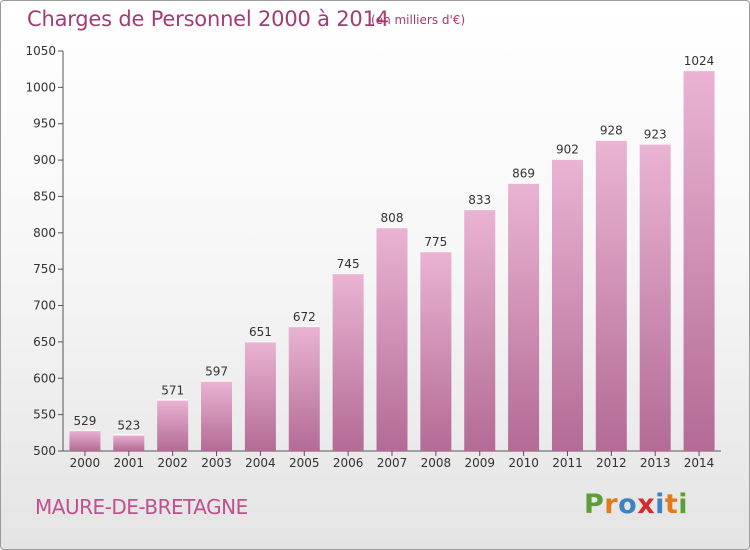 Image resolution: width=750 pixels, height=550 pixels. Describe the element at coordinates (44, 233) in the screenshot. I see `y-tick-label: 800` at that location.